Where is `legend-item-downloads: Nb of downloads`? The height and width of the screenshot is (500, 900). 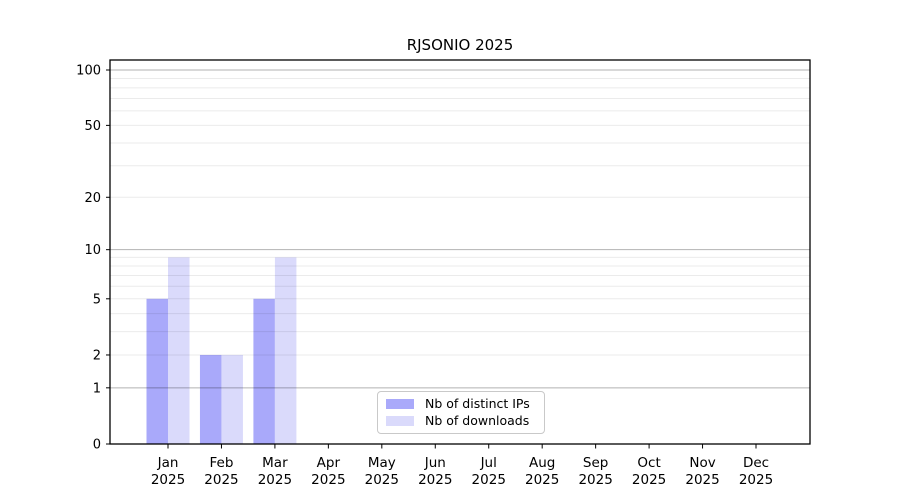
legend-item-downloads: Nb of downloads is located at coordinates (461, 421).